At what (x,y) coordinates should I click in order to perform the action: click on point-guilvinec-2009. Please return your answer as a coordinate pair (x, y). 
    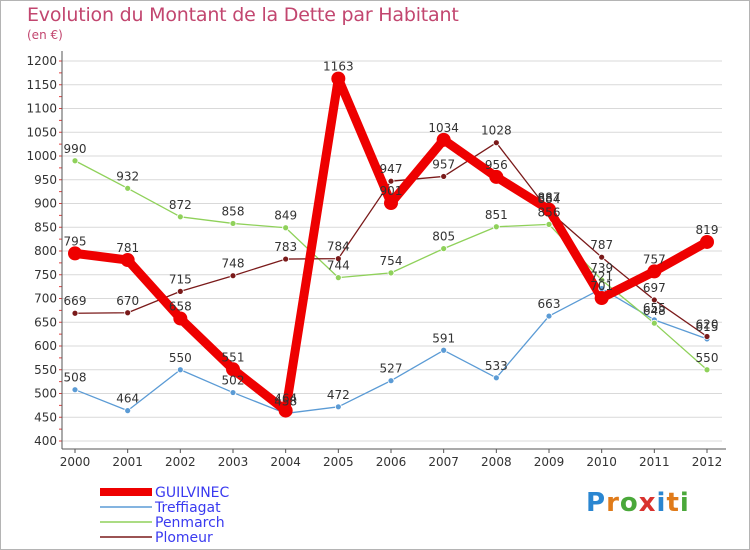
    Looking at the image, I should click on (549, 209).